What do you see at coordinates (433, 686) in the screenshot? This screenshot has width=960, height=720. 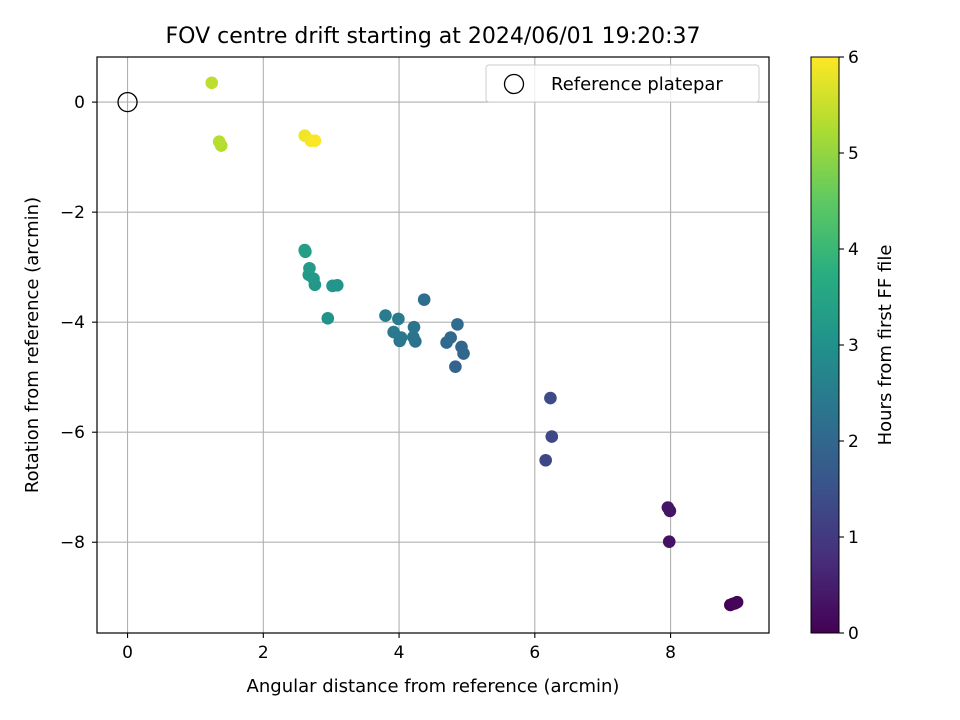 I see `x-axis-label: Angular distance from reference (arcmin)` at bounding box center [433, 686].